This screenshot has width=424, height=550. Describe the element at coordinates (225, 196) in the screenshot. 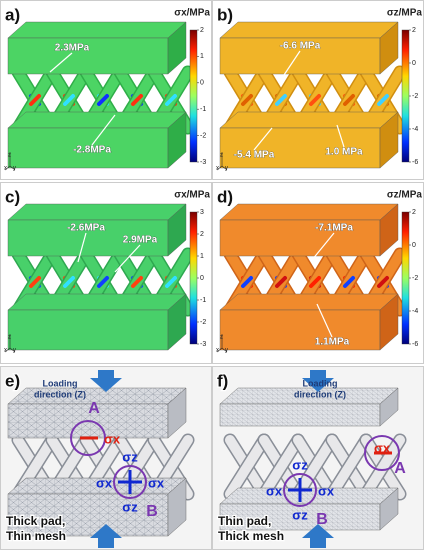

I see `panel-label: d)` at that location.